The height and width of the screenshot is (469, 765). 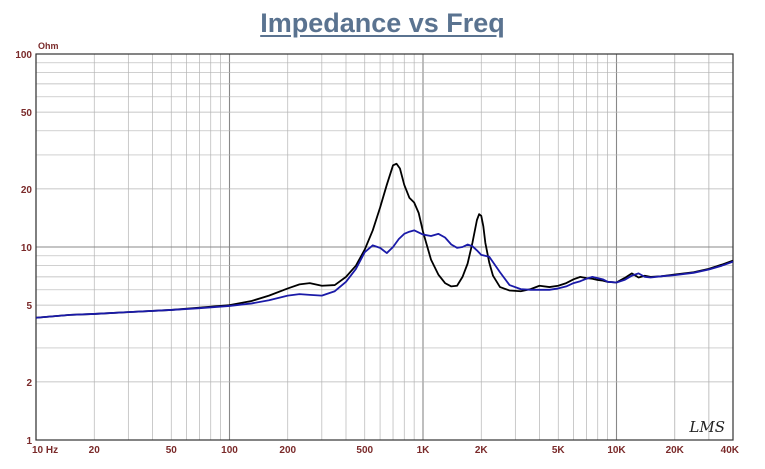 I want to click on y-tick-label: 1, so click(x=29, y=441).